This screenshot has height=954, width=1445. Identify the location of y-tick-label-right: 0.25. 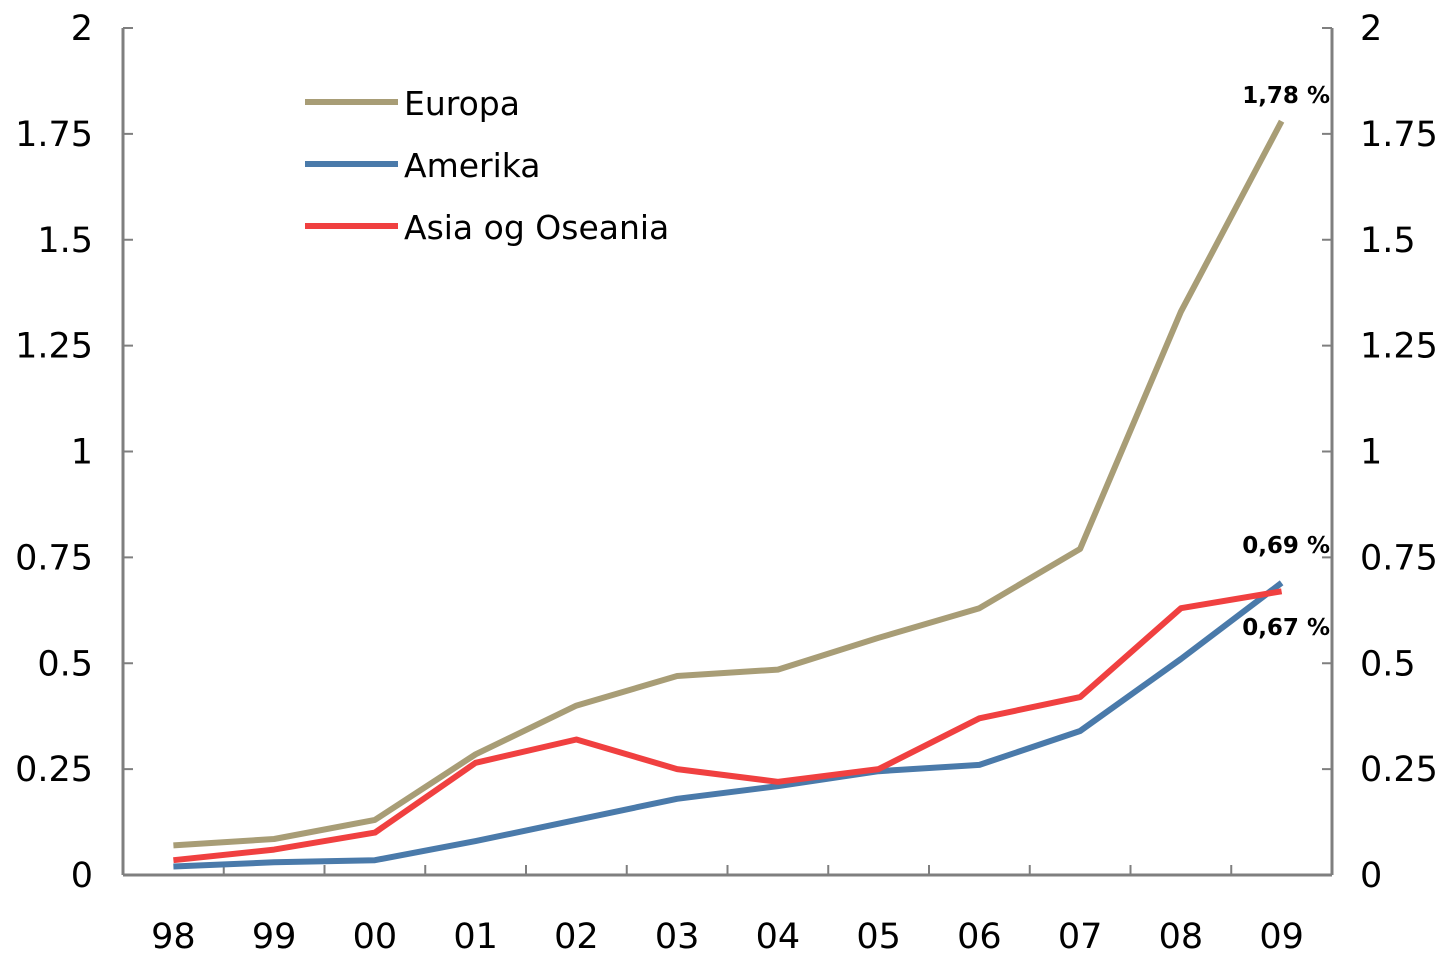
(1399, 770).